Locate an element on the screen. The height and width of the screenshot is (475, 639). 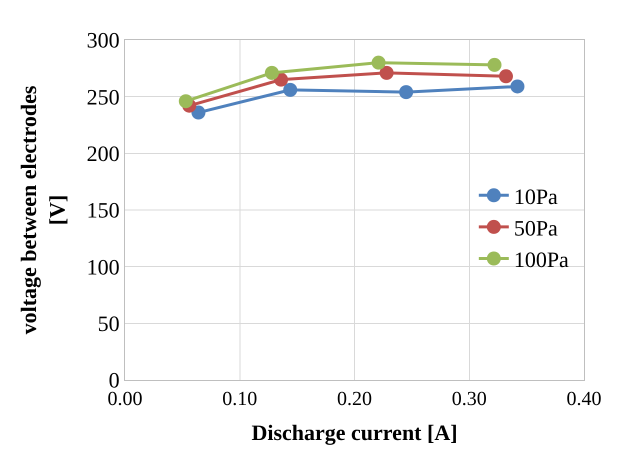
y-tick-label: 100 is located at coordinates (103, 267).